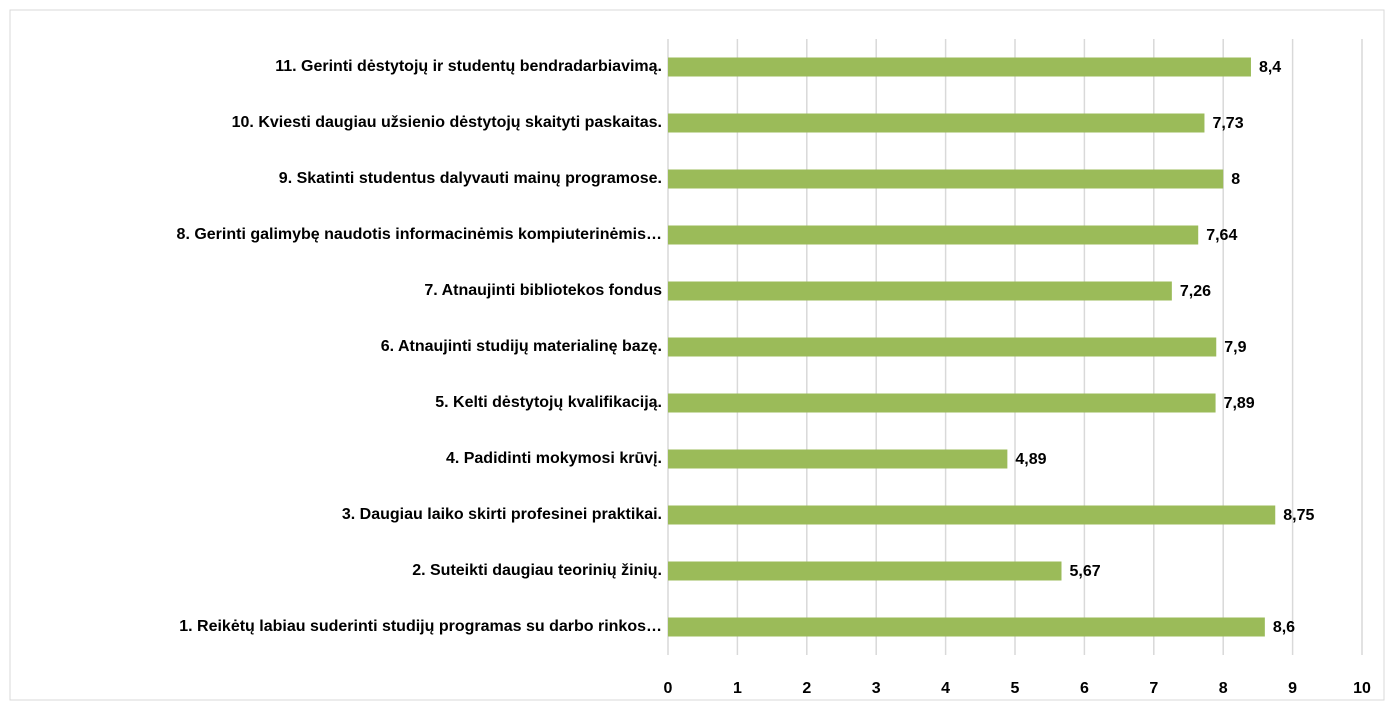 The image size is (1394, 711). Describe the element at coordinates (1084, 571) in the screenshot. I see `value-label: 5,67` at that location.